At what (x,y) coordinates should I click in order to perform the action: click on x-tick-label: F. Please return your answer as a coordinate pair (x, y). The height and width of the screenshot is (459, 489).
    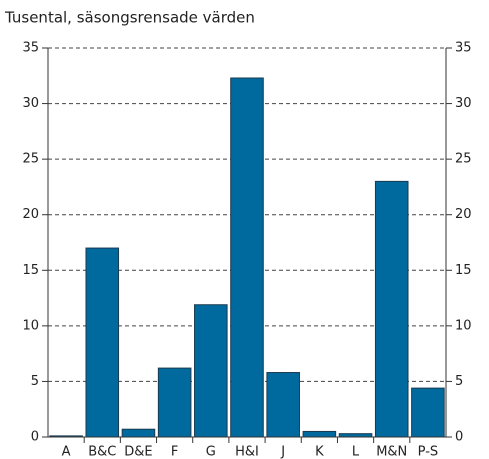
    Looking at the image, I should click on (174, 452).